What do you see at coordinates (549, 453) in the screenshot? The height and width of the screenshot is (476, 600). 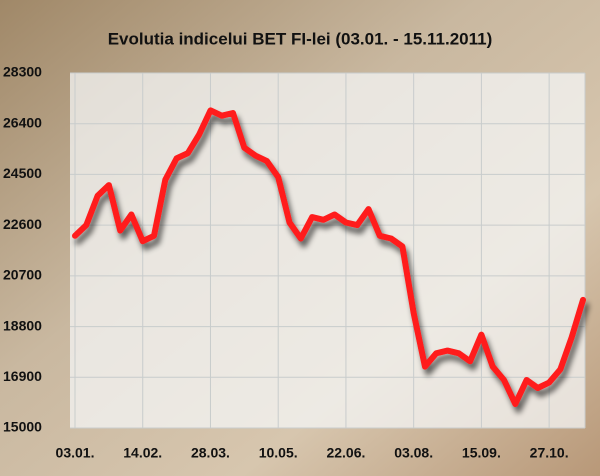 I see `x-tick-label: 27.10.` at bounding box center [549, 453].